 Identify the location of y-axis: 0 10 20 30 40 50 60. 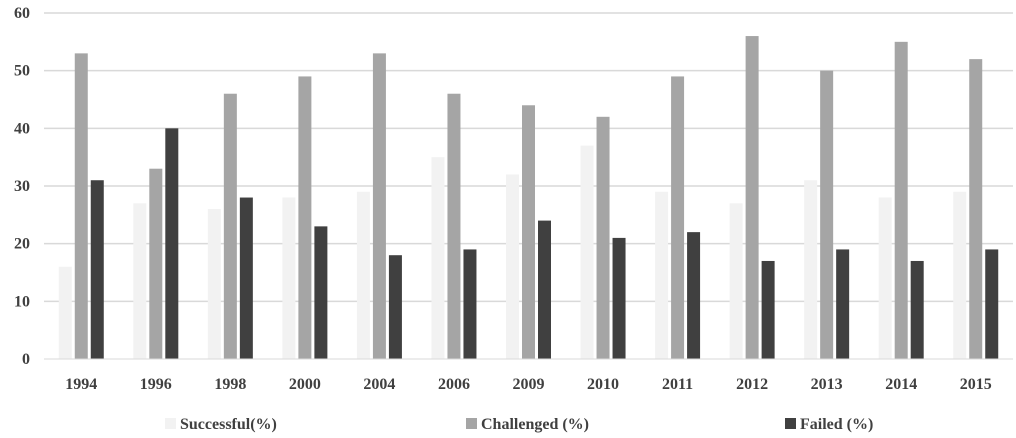
(22, 186).